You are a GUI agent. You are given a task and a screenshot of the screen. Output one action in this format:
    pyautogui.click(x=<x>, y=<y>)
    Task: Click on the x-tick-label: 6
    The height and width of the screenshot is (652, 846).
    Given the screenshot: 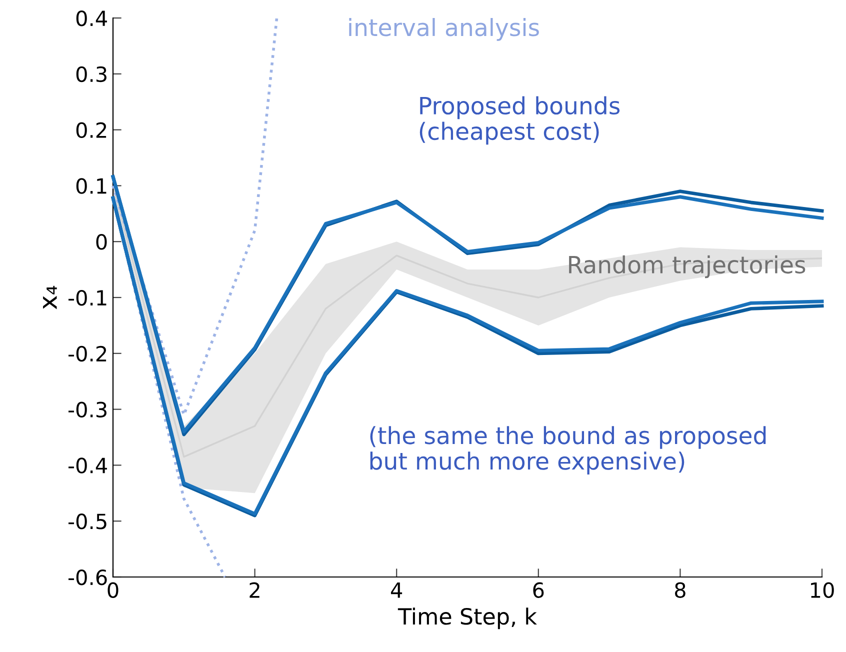 What is the action you would take?
    pyautogui.click(x=538, y=590)
    